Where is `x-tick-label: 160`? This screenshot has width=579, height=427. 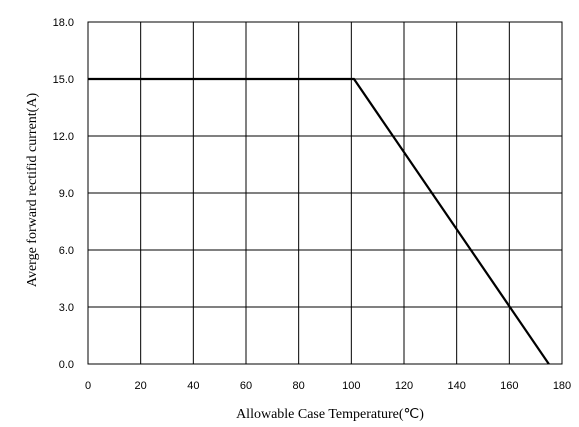
x-tick-label: 160 is located at coordinates (509, 386).